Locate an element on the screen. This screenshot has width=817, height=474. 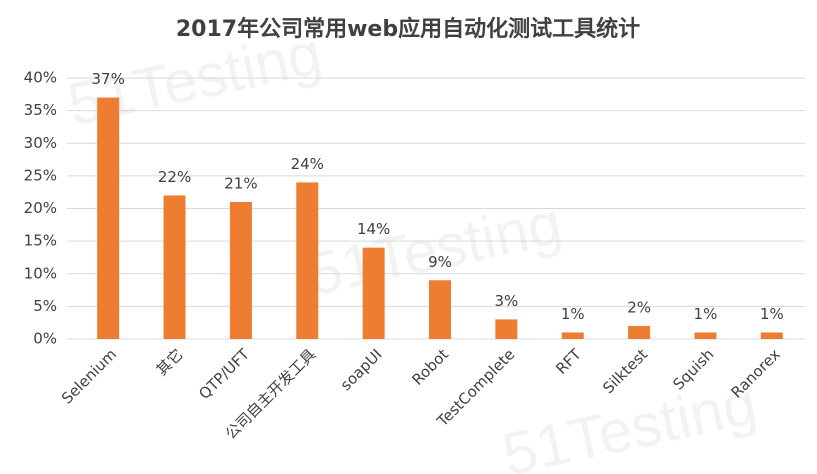
y-tick-label: 0% is located at coordinates (45, 339).